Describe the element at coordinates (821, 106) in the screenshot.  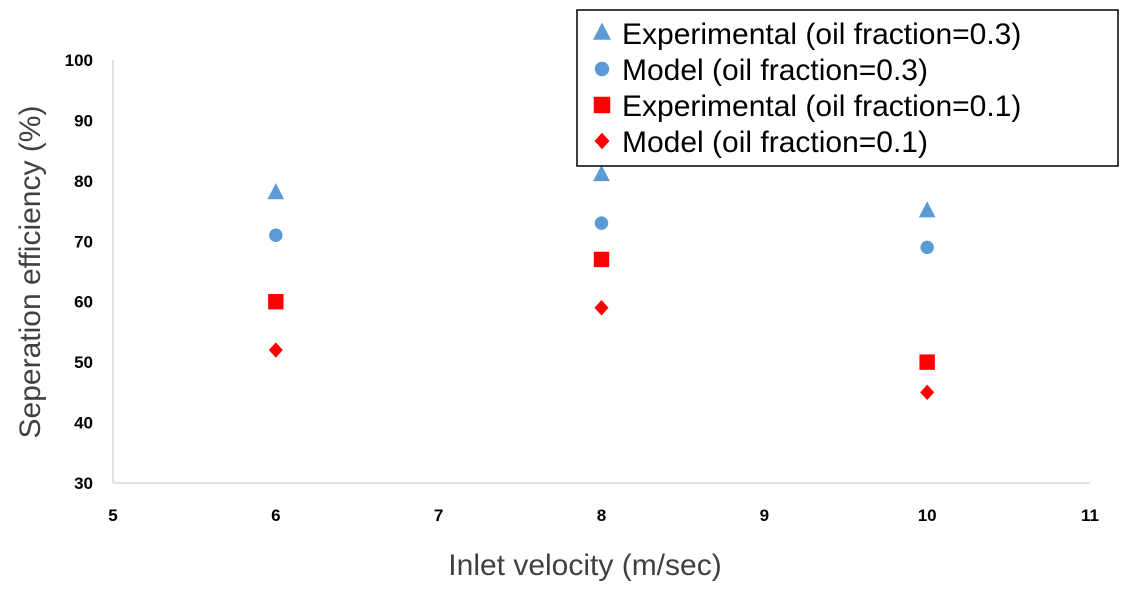
I see `legend-label: Experimental (oil fraction=0.1)` at that location.